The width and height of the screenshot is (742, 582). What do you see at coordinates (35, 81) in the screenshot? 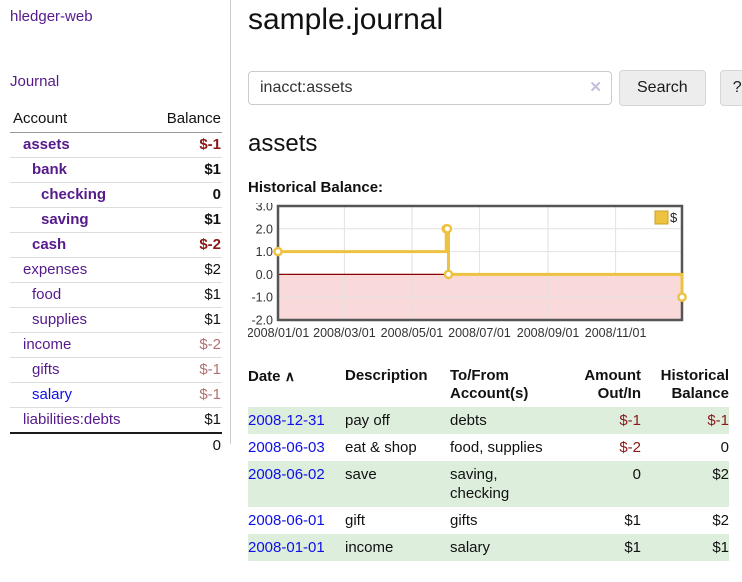
I see `sidebar-item-journal: Journal` at bounding box center [35, 81].